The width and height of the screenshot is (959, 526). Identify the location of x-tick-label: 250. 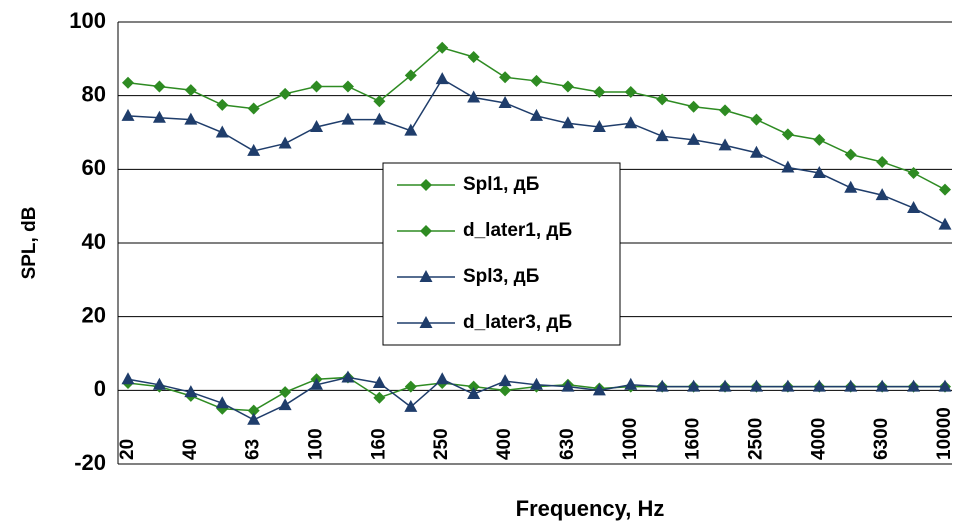
(441, 444).